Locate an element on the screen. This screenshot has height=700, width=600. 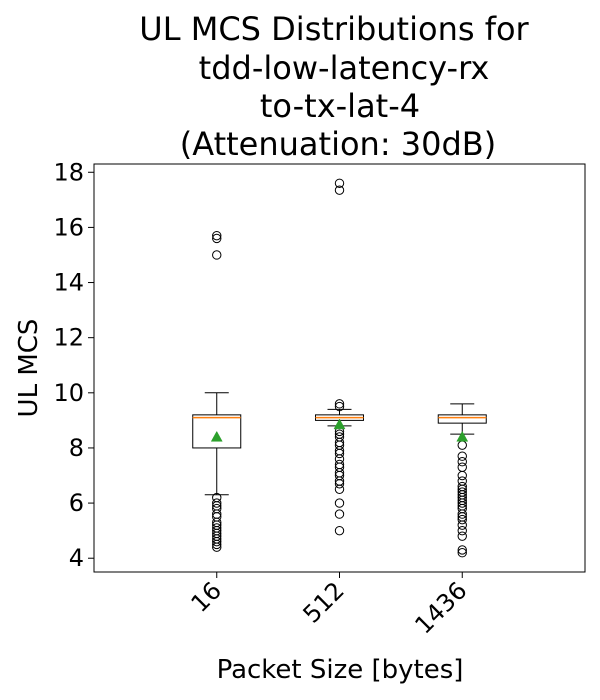
y-tick-label: 12 is located at coordinates (68, 338).